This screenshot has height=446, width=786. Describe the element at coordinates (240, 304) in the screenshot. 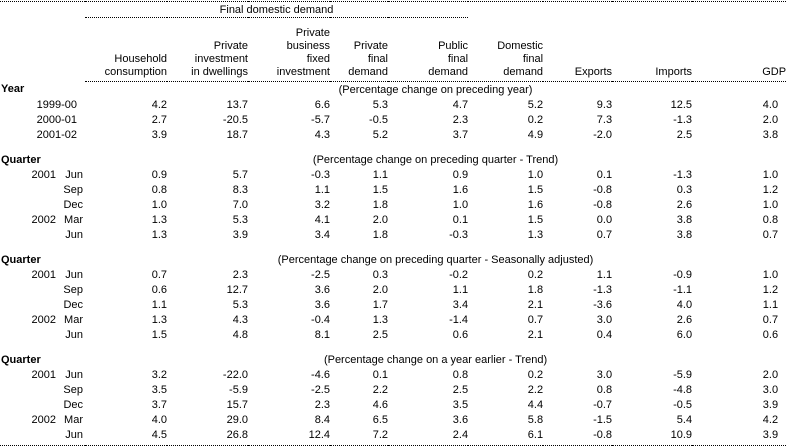

I see `value-cell: 5.3` at that location.